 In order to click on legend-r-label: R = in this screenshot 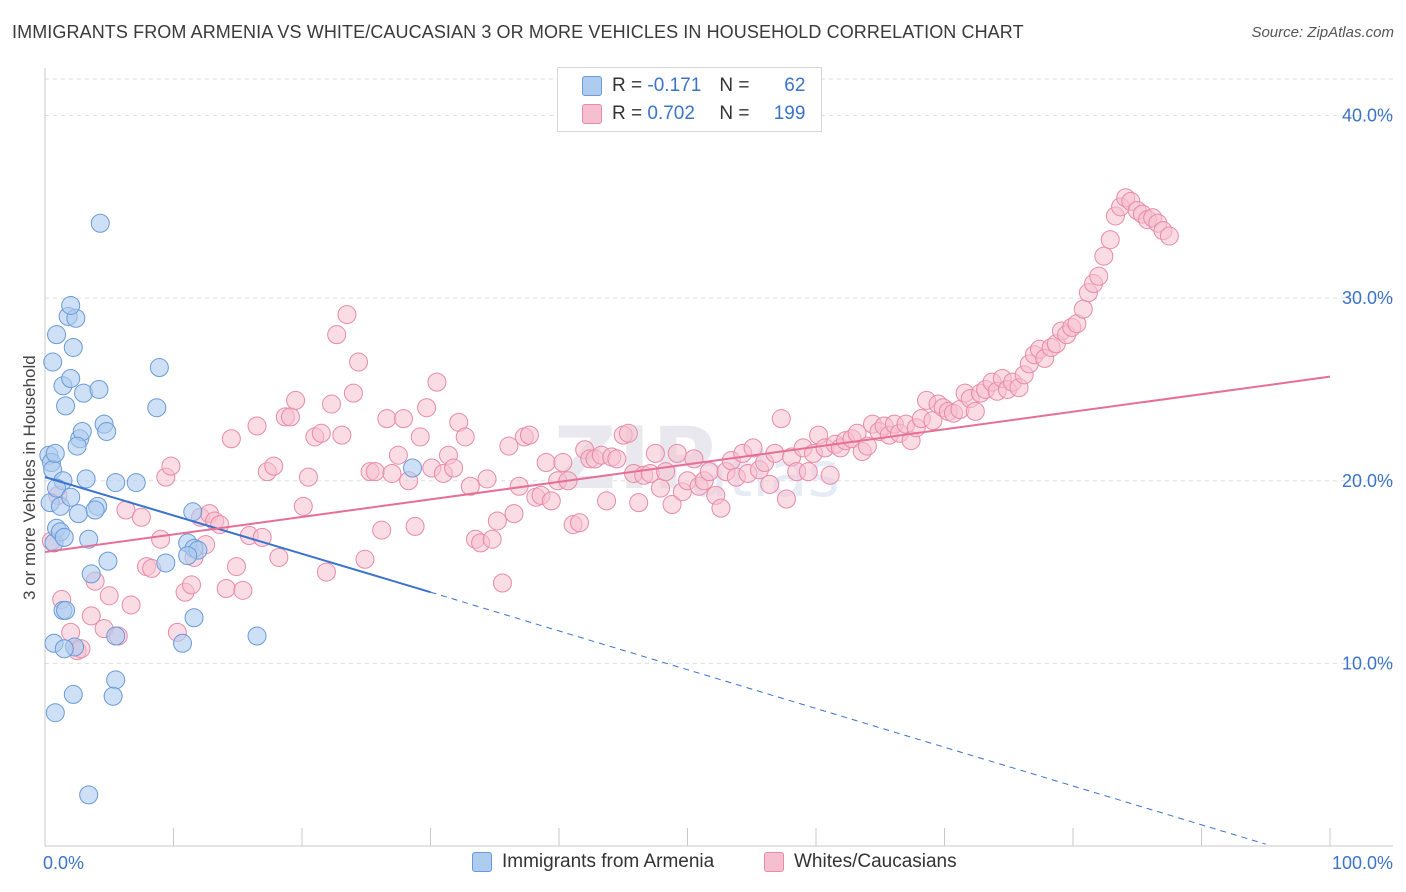, I will do `click(627, 113)`.